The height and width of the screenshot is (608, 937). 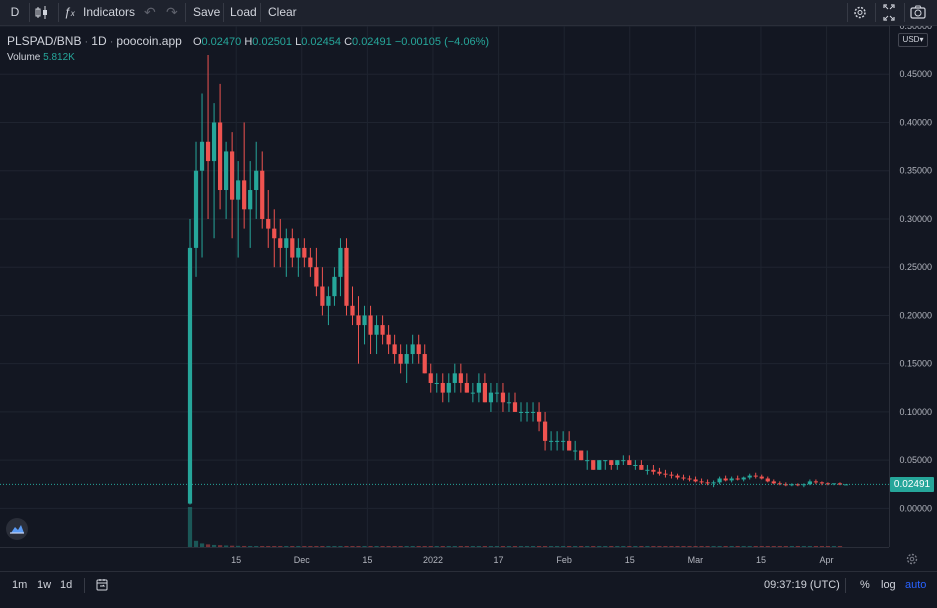 What do you see at coordinates (69, 12) in the screenshot?
I see `fx-icon: ƒx` at bounding box center [69, 12].